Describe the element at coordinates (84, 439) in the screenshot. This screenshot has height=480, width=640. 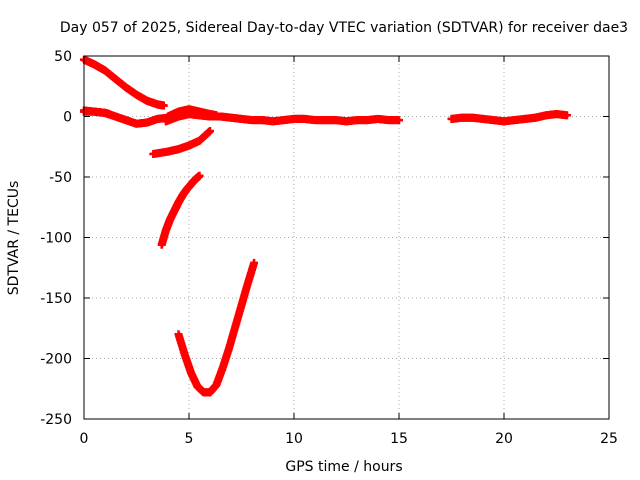
I see `x-tick-label: 0` at that location.